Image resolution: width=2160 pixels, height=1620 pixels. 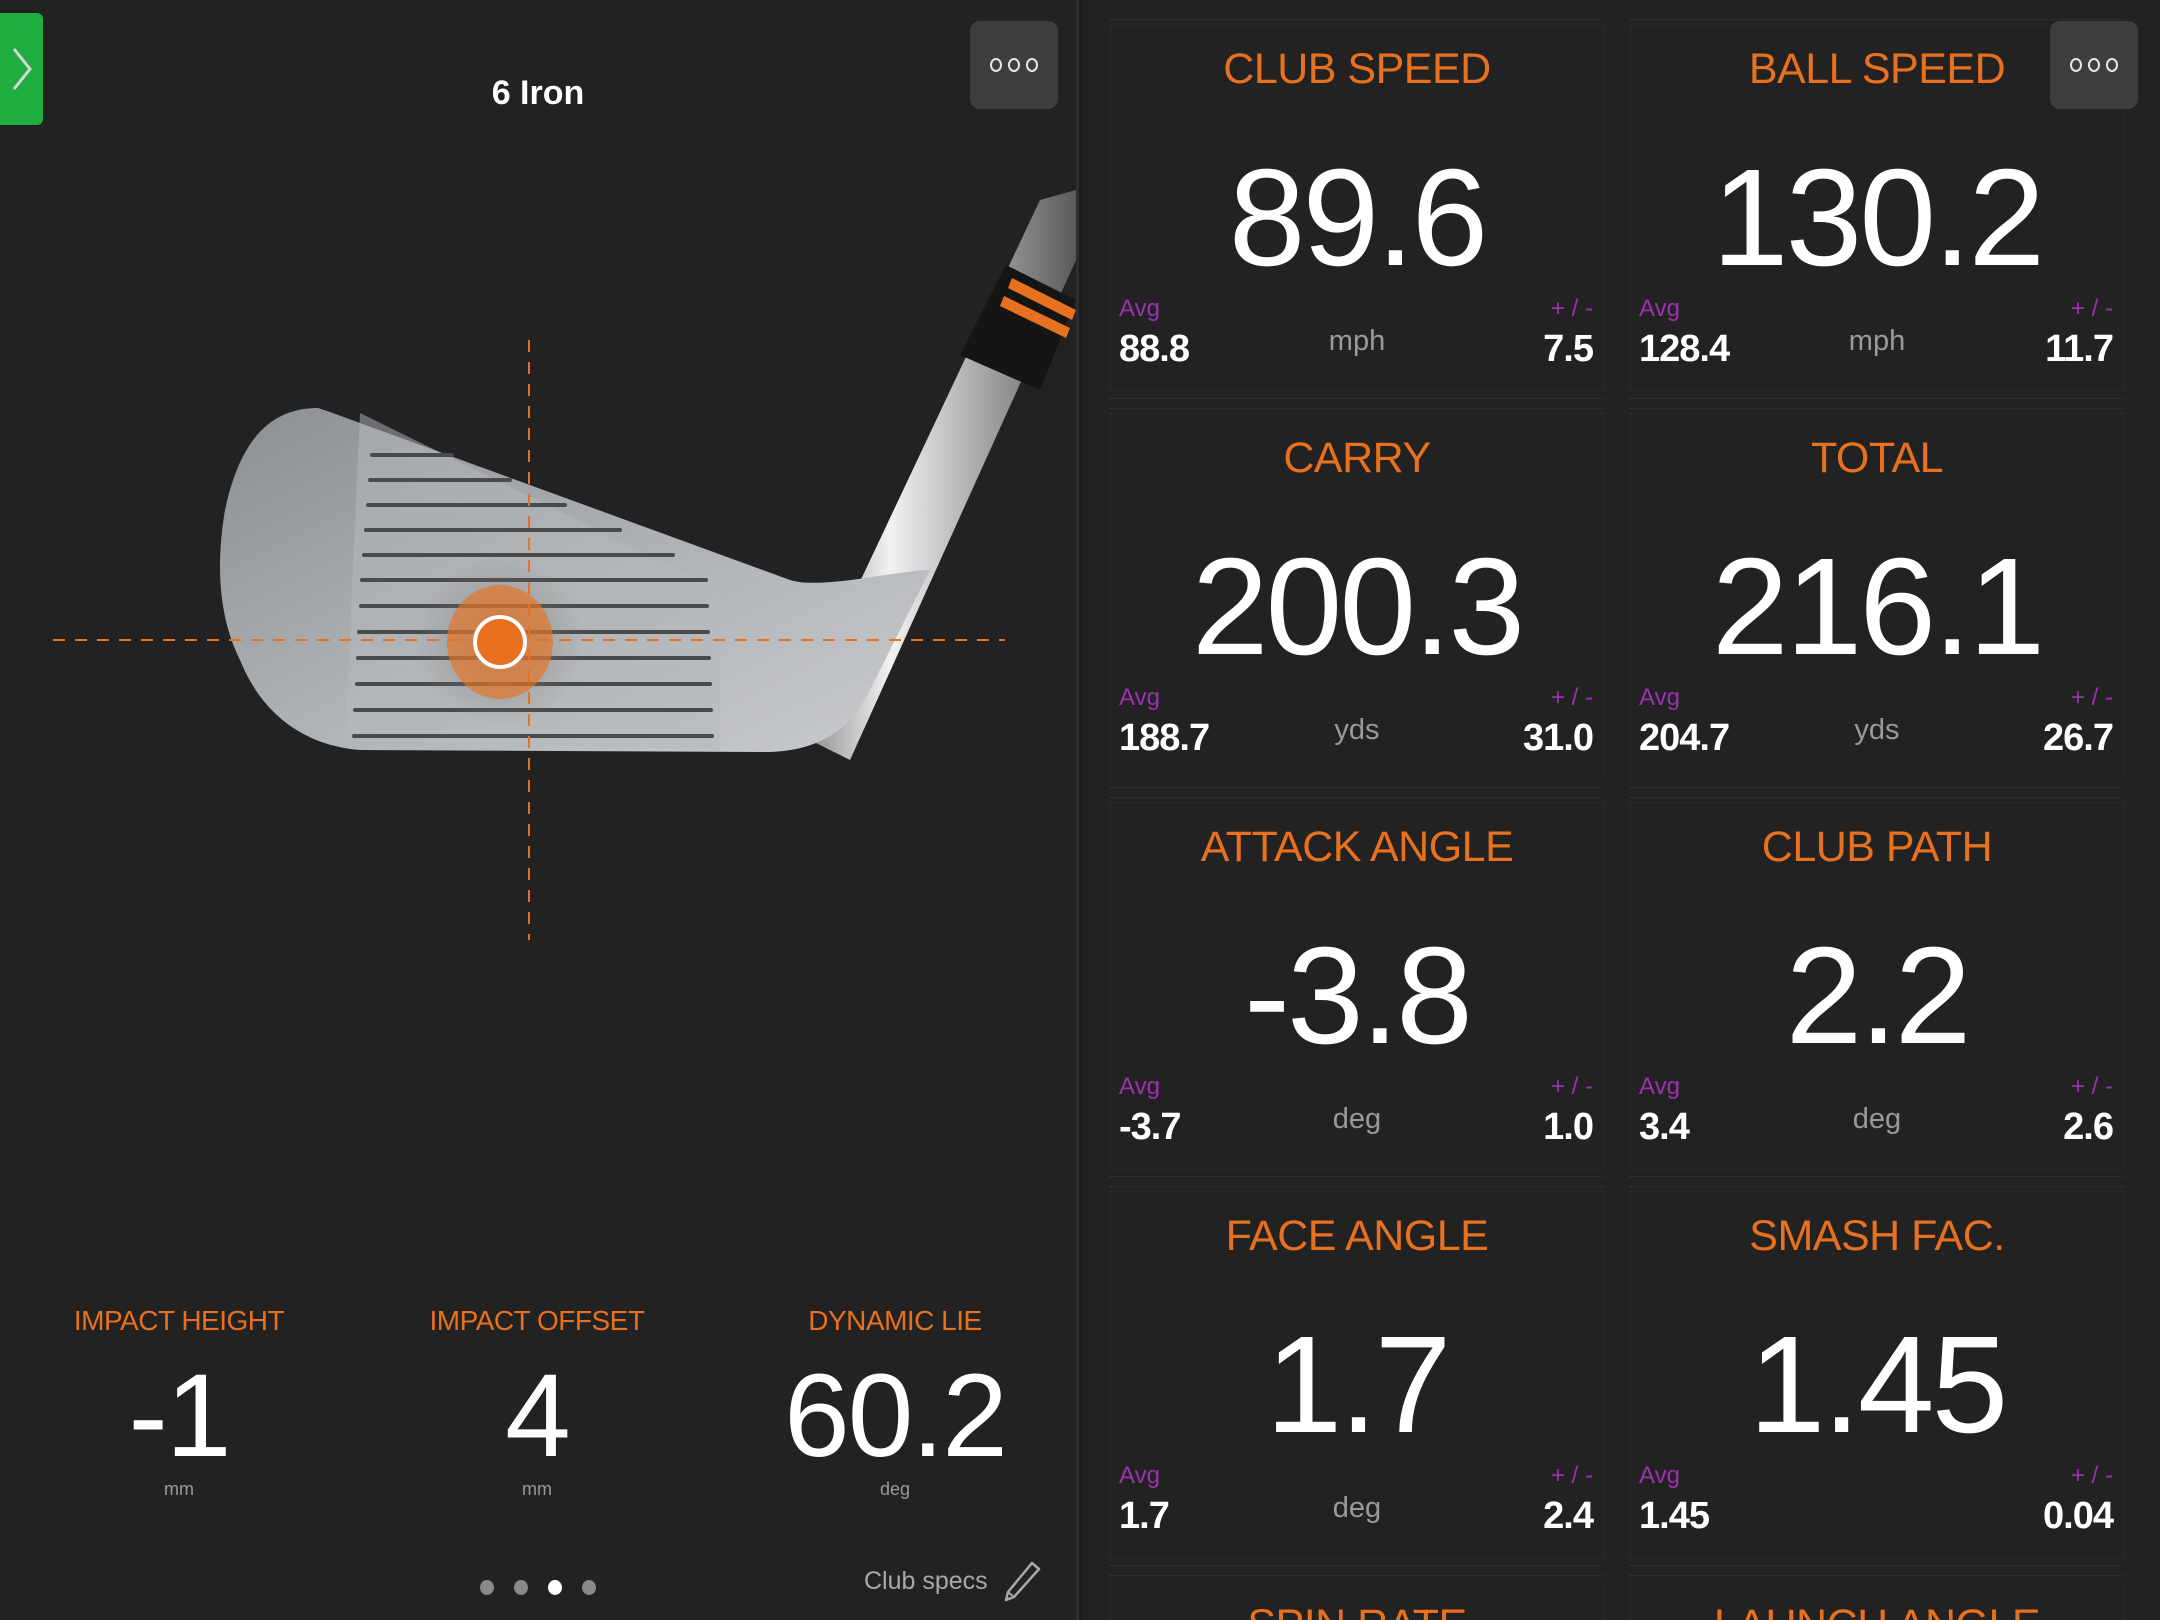 What do you see at coordinates (1684, 738) in the screenshot?
I see `avg-value: 204.7` at bounding box center [1684, 738].